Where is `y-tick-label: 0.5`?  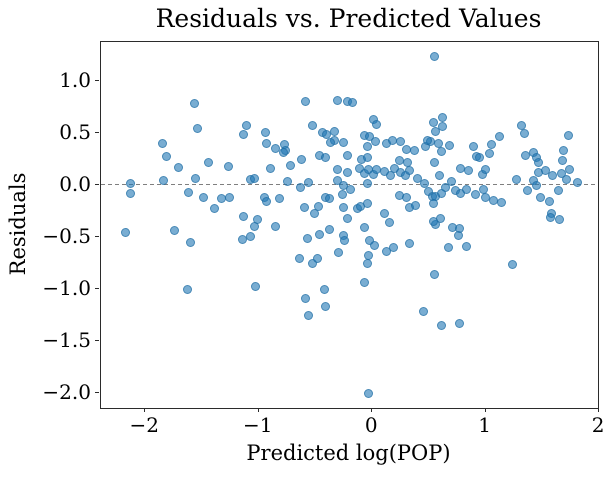 y-tick-label: 0.5 is located at coordinates (75, 131).